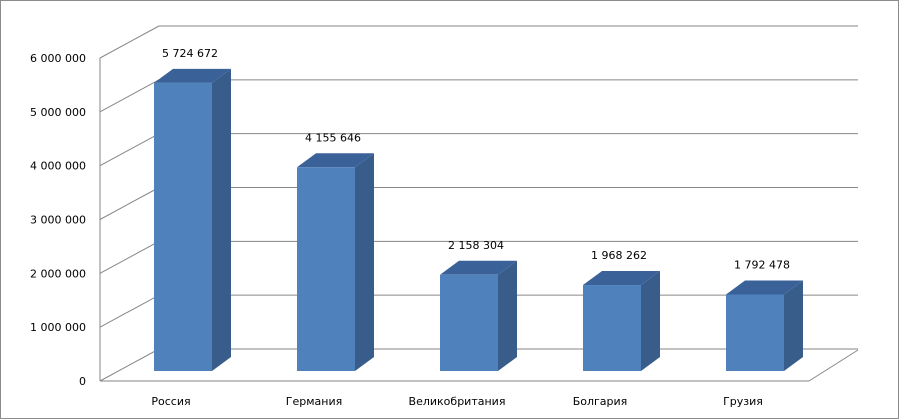 The height and width of the screenshot is (419, 899). Describe the element at coordinates (600, 401) in the screenshot. I see `category-label: Болгария` at that location.